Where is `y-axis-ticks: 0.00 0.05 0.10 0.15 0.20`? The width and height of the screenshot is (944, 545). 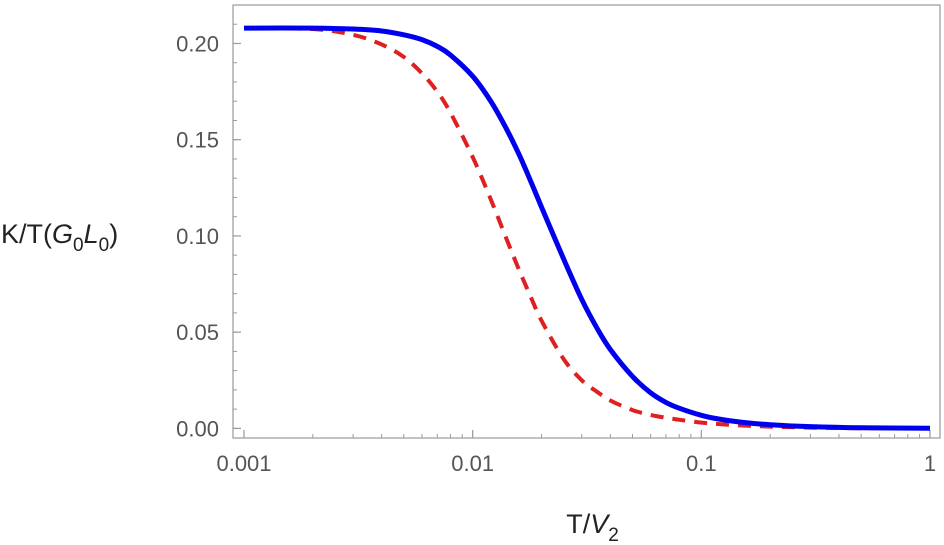
y-axis-ticks: 0.00 0.05 0.10 0.15 0.20 is located at coordinates (208, 236).